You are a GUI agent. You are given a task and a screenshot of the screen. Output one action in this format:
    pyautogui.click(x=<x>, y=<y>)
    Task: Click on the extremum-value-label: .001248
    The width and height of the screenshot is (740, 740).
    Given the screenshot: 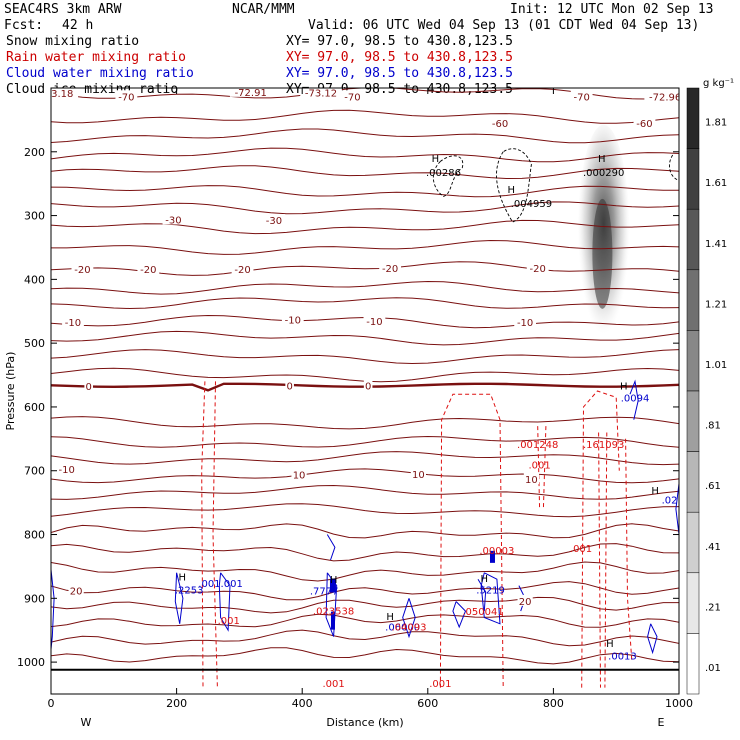 What is the action you would take?
    pyautogui.click(x=537, y=445)
    